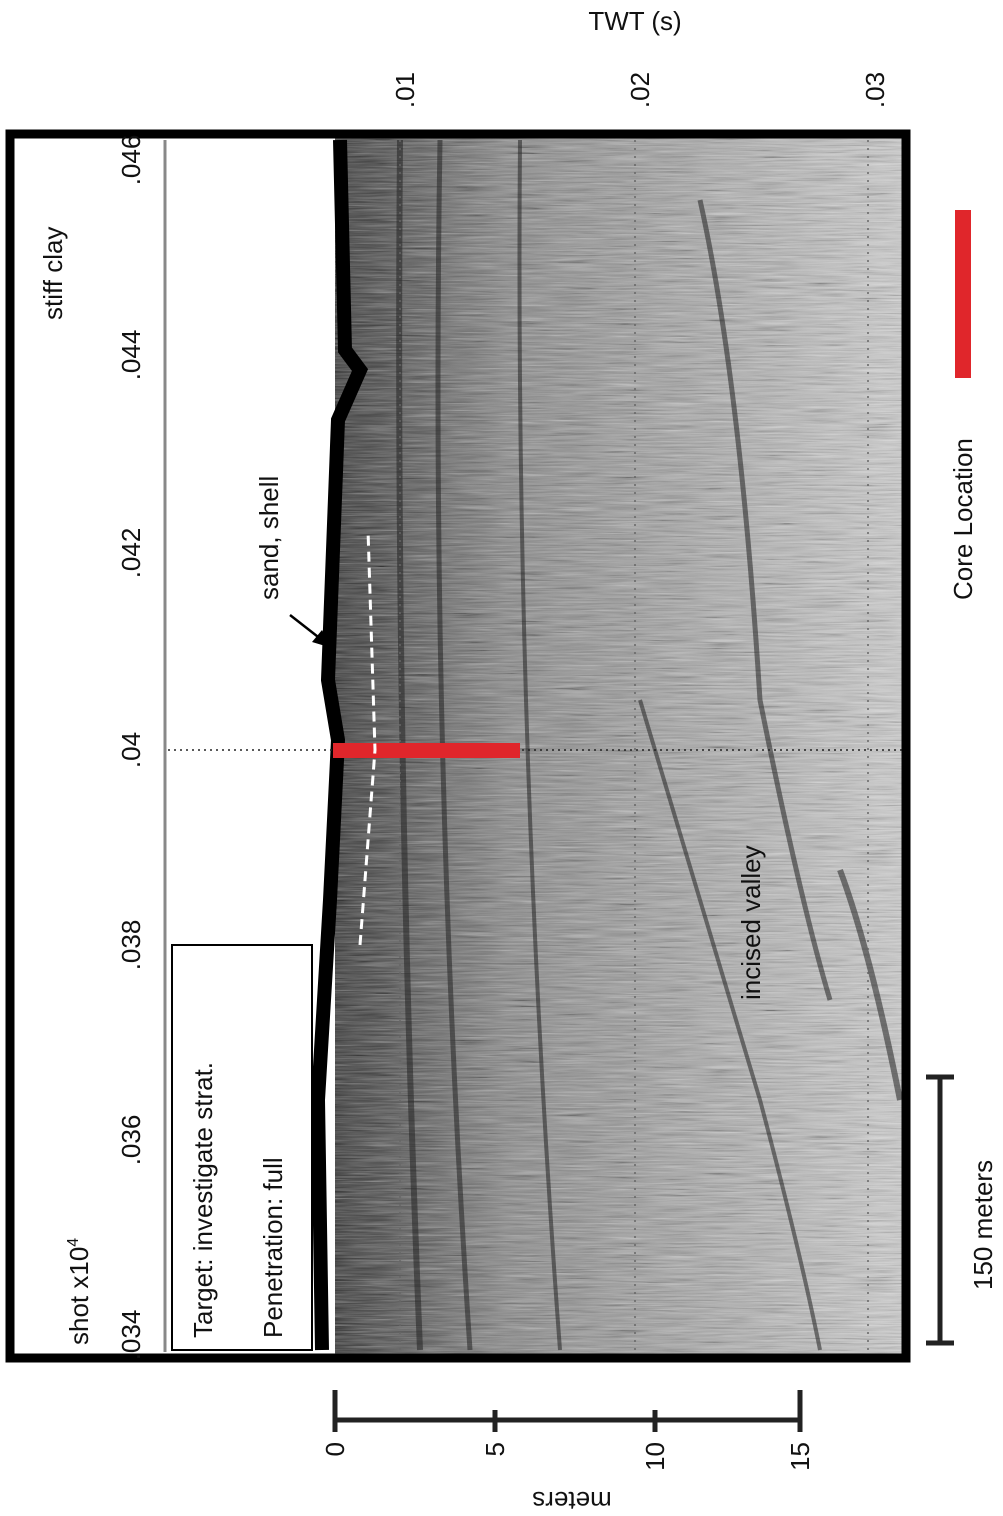 The image size is (1003, 1516). Describe the element at coordinates (495, 1449) in the screenshot. I see `depth-tick-label: 5` at that location.